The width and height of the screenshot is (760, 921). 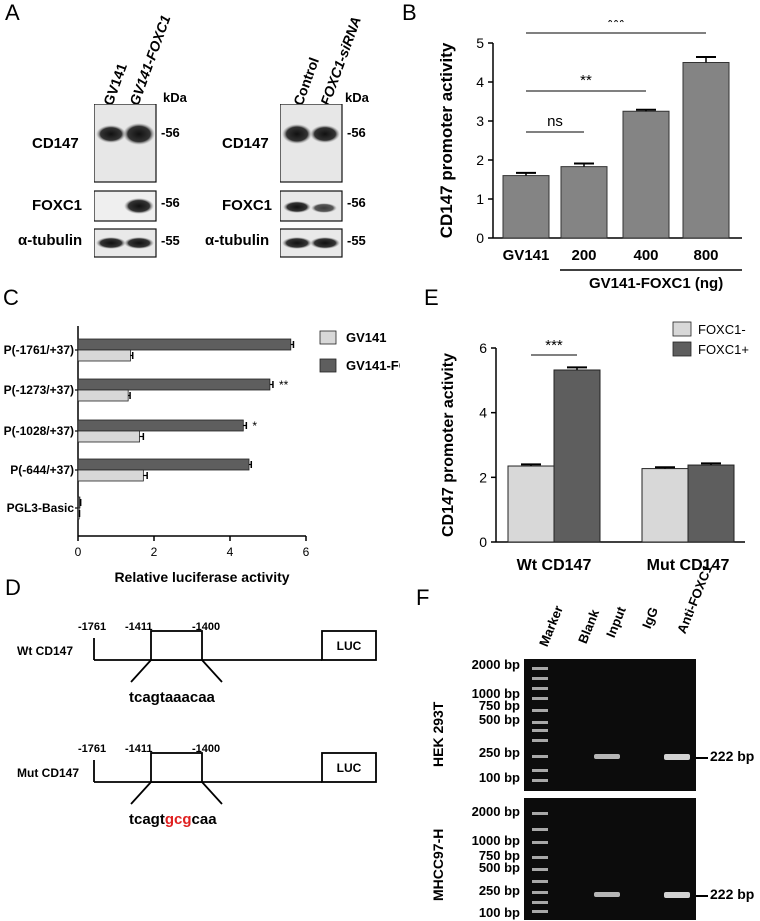 I want to click on sequence-part: tcagtaaacaa, so click(x=172, y=697).